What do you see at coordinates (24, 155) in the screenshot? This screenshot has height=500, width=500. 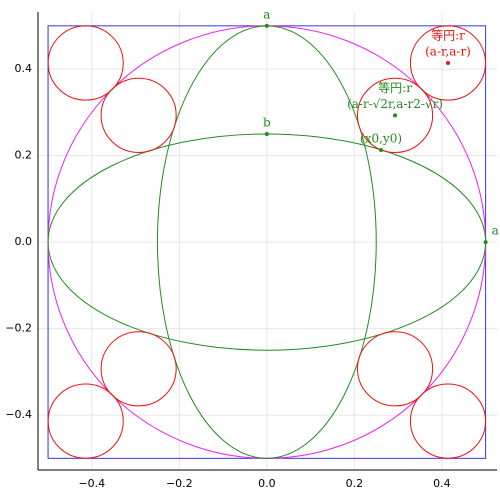 I see `y-tick-label: 0.2` at bounding box center [24, 155].